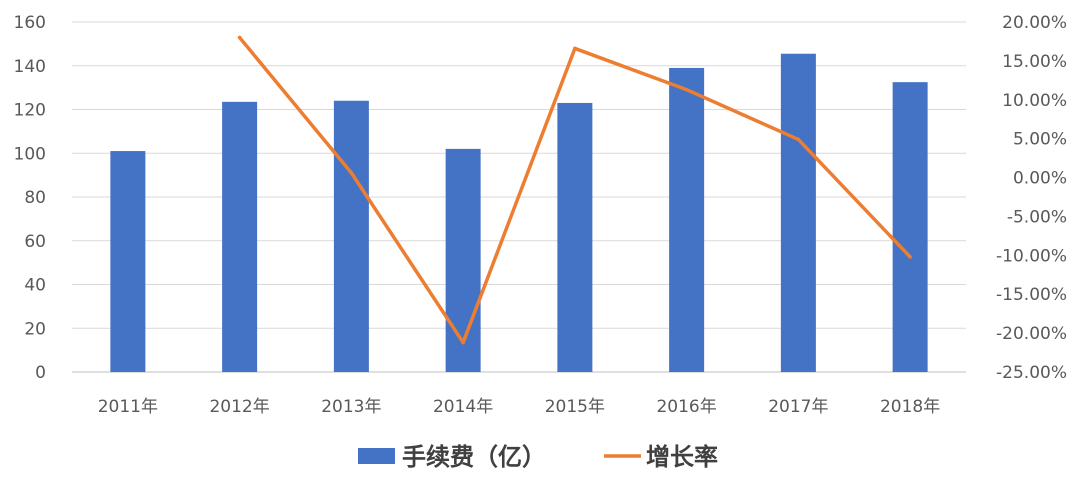  Describe the element at coordinates (30, 111) in the screenshot. I see `left-tick-label: 120` at that location.